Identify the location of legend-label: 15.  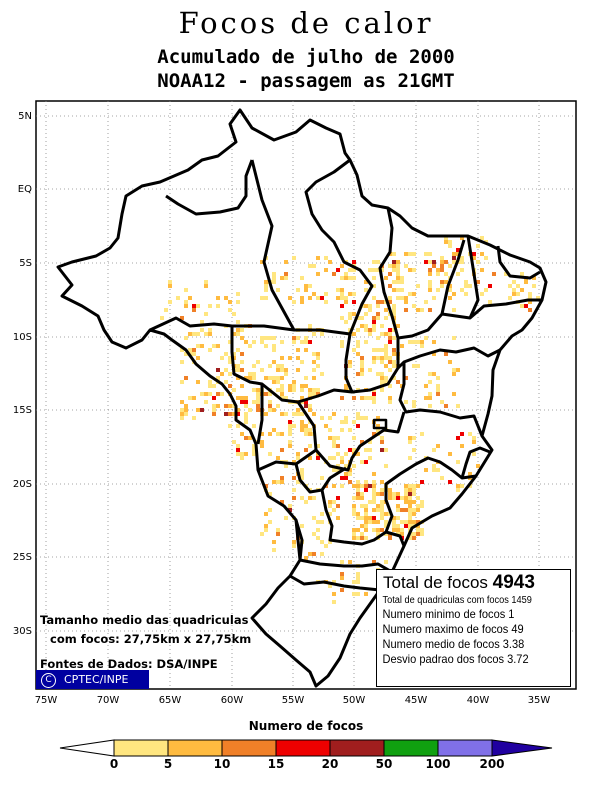
(276, 764).